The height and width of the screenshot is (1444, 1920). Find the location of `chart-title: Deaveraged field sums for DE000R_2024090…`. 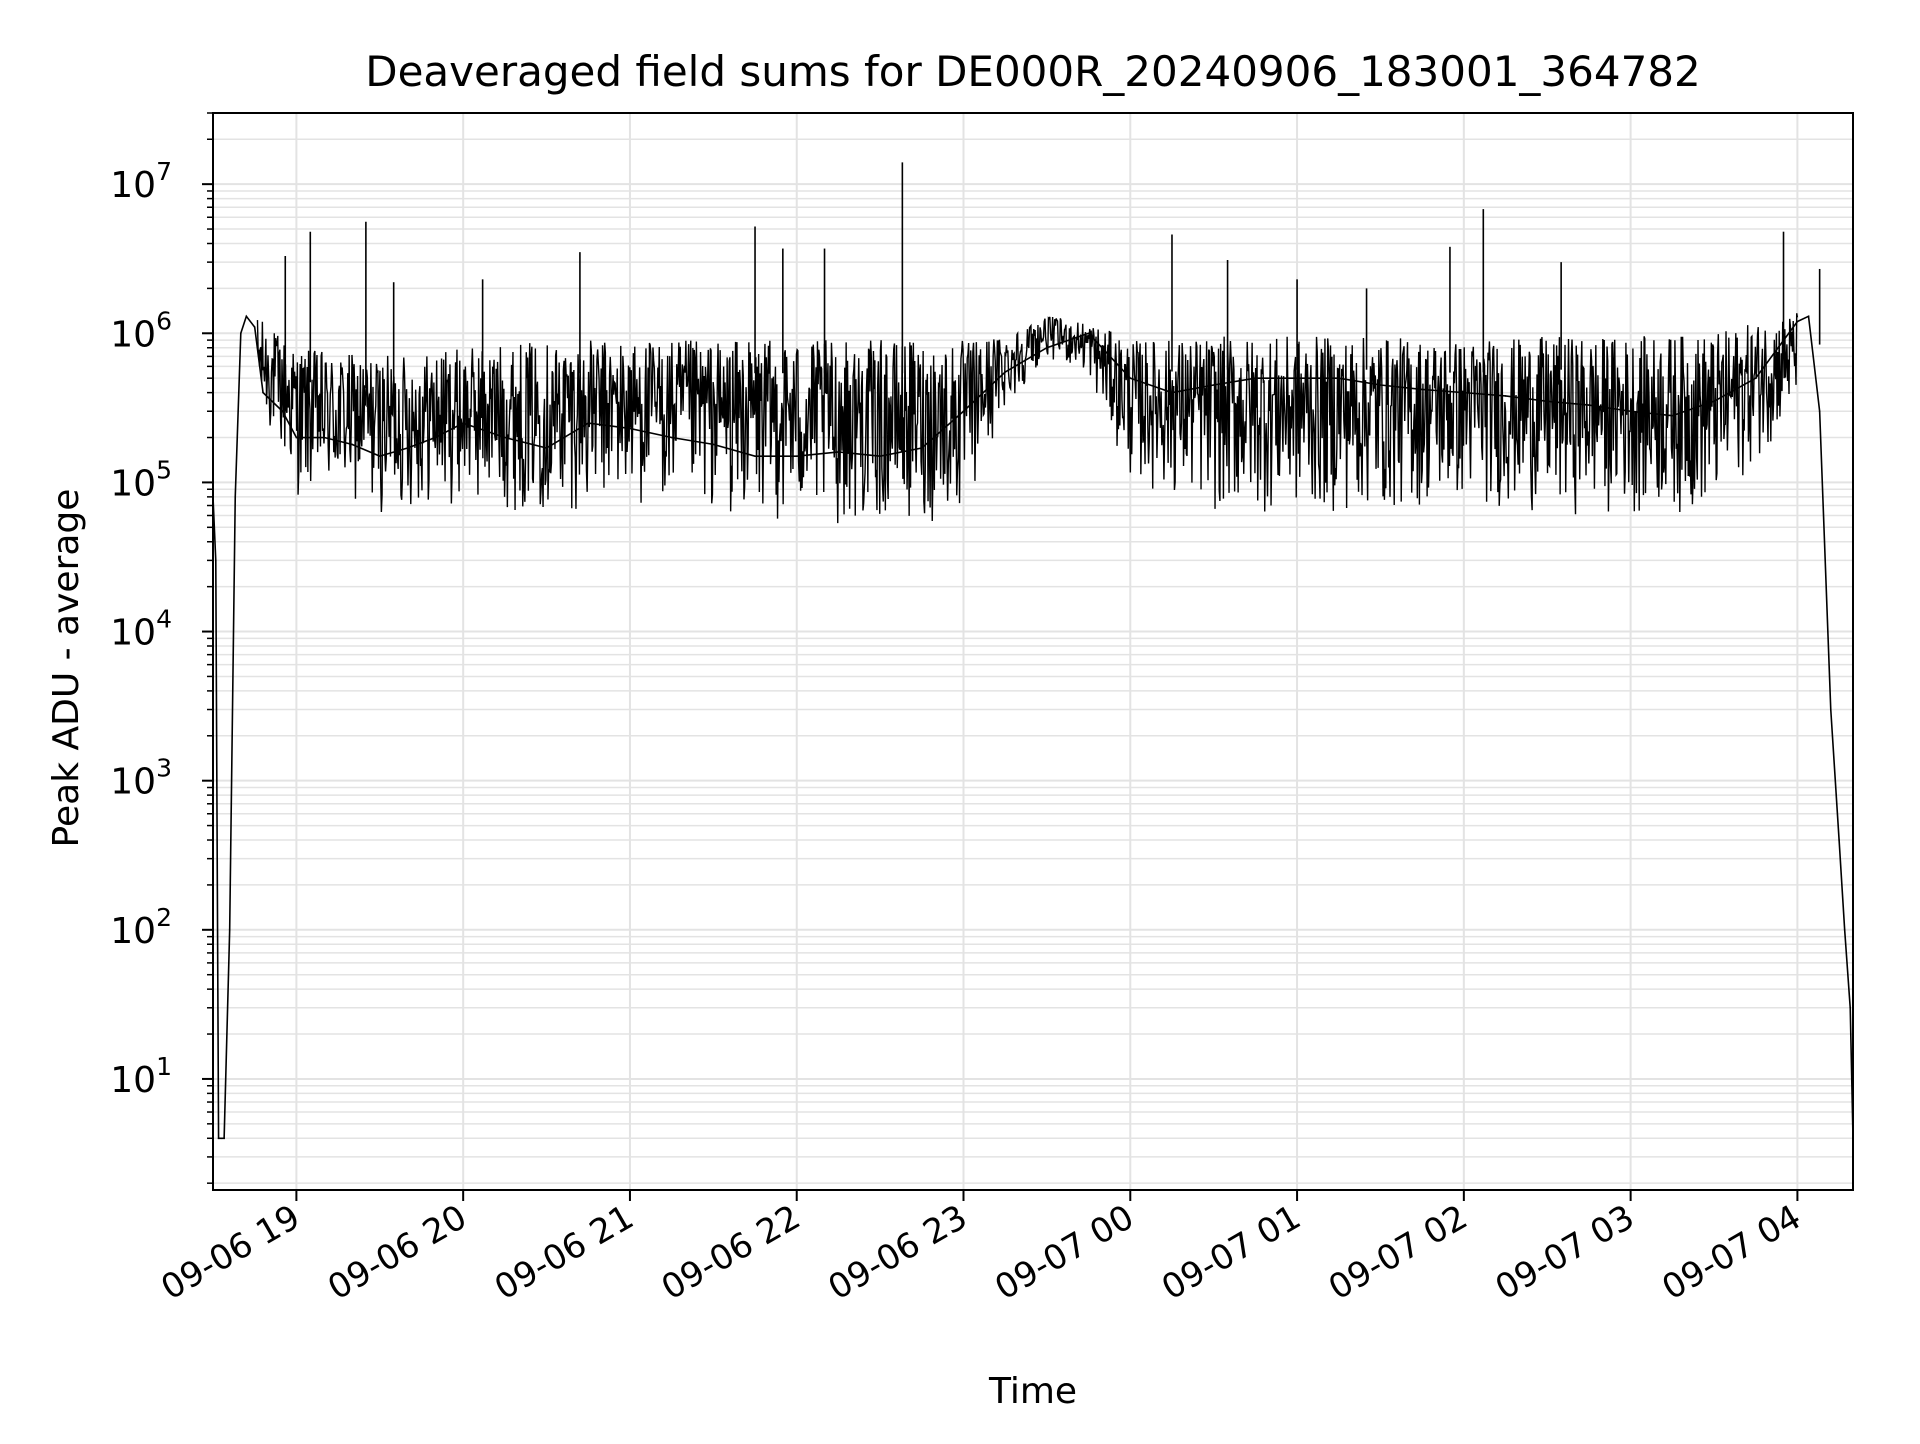

chart-title: Deaveraged field sums for DE000R_2024090… is located at coordinates (1033, 71).